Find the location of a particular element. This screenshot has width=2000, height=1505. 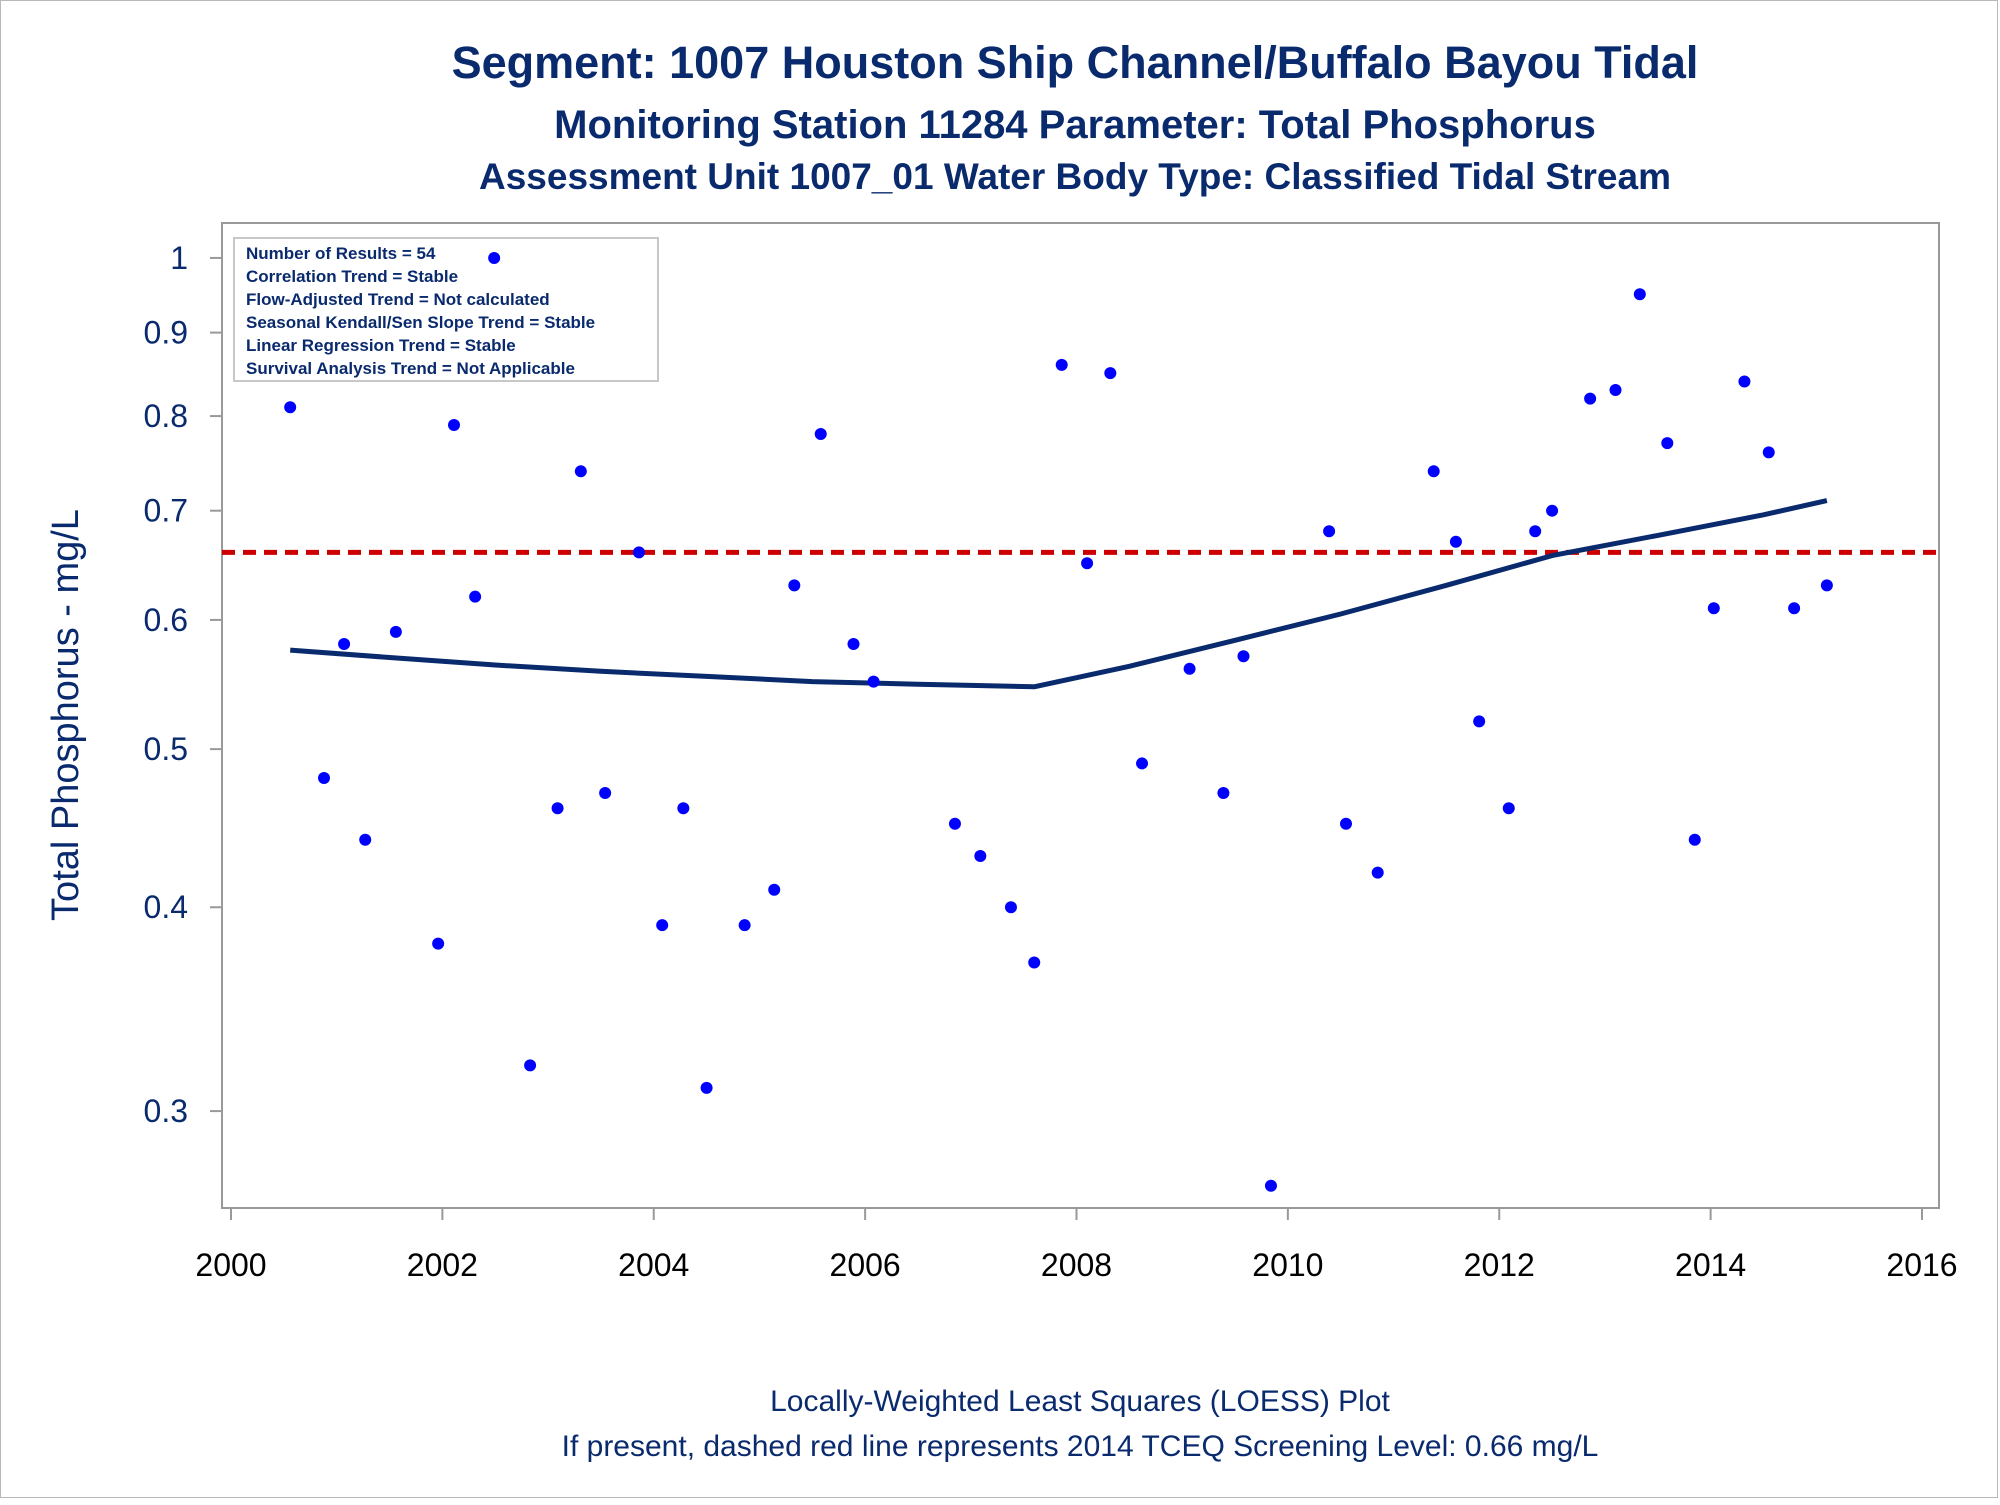

y-tick-label: 0.9 is located at coordinates (166, 333).